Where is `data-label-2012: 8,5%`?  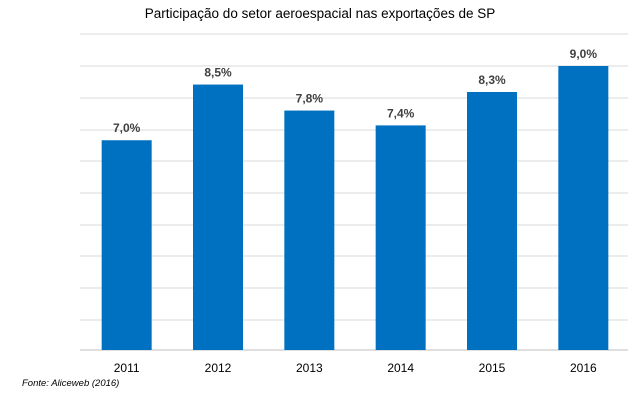
data-label-2012: 8,5% is located at coordinates (218, 73).